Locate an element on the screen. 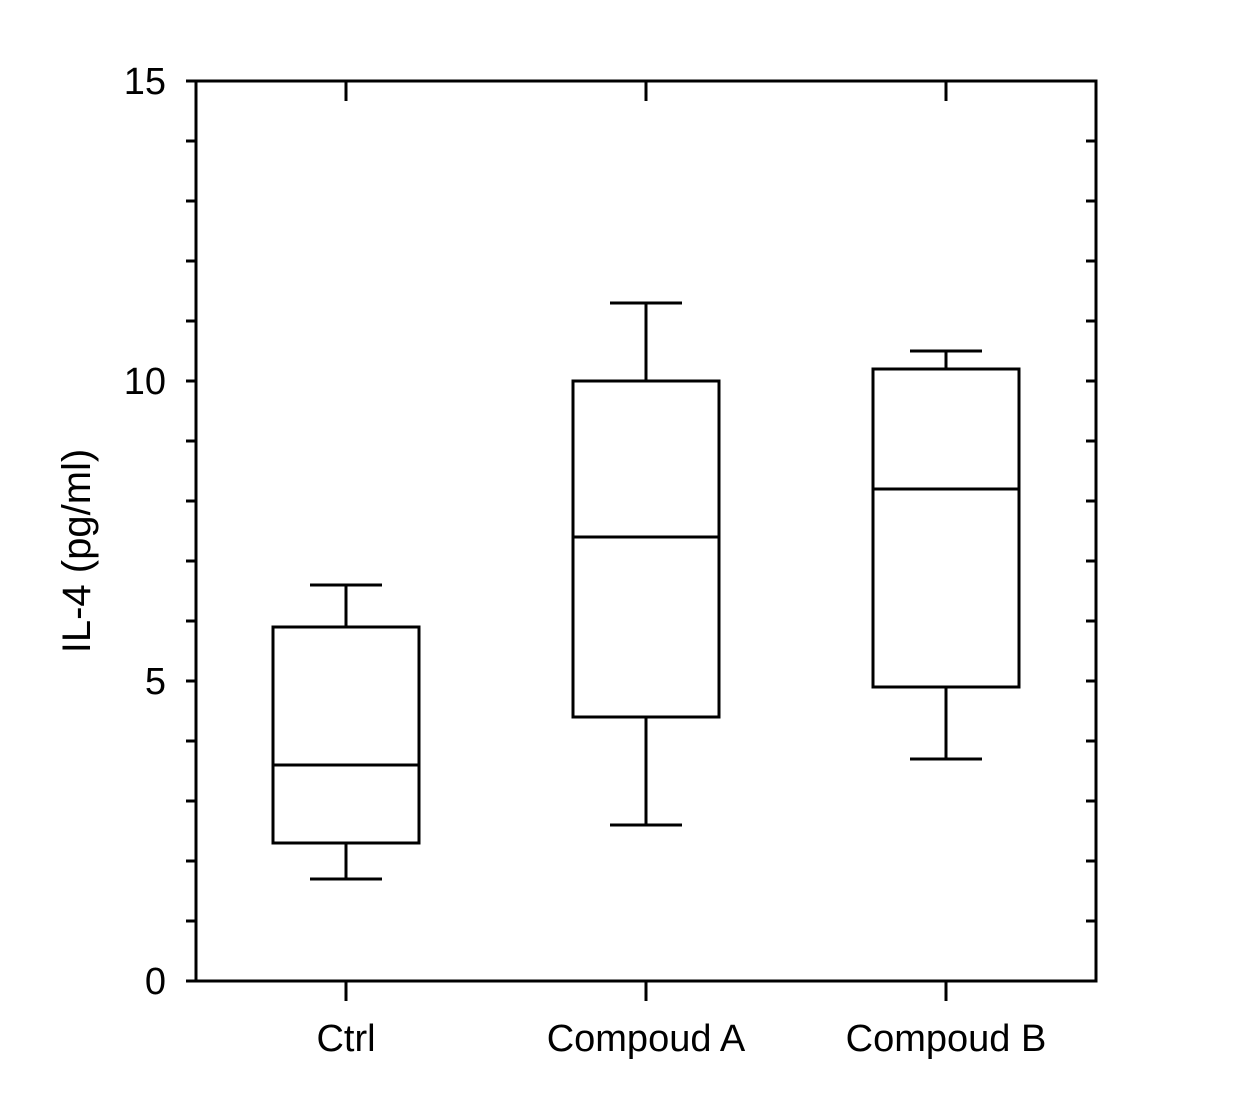  y-tick-label: 10 is located at coordinates (145, 382).